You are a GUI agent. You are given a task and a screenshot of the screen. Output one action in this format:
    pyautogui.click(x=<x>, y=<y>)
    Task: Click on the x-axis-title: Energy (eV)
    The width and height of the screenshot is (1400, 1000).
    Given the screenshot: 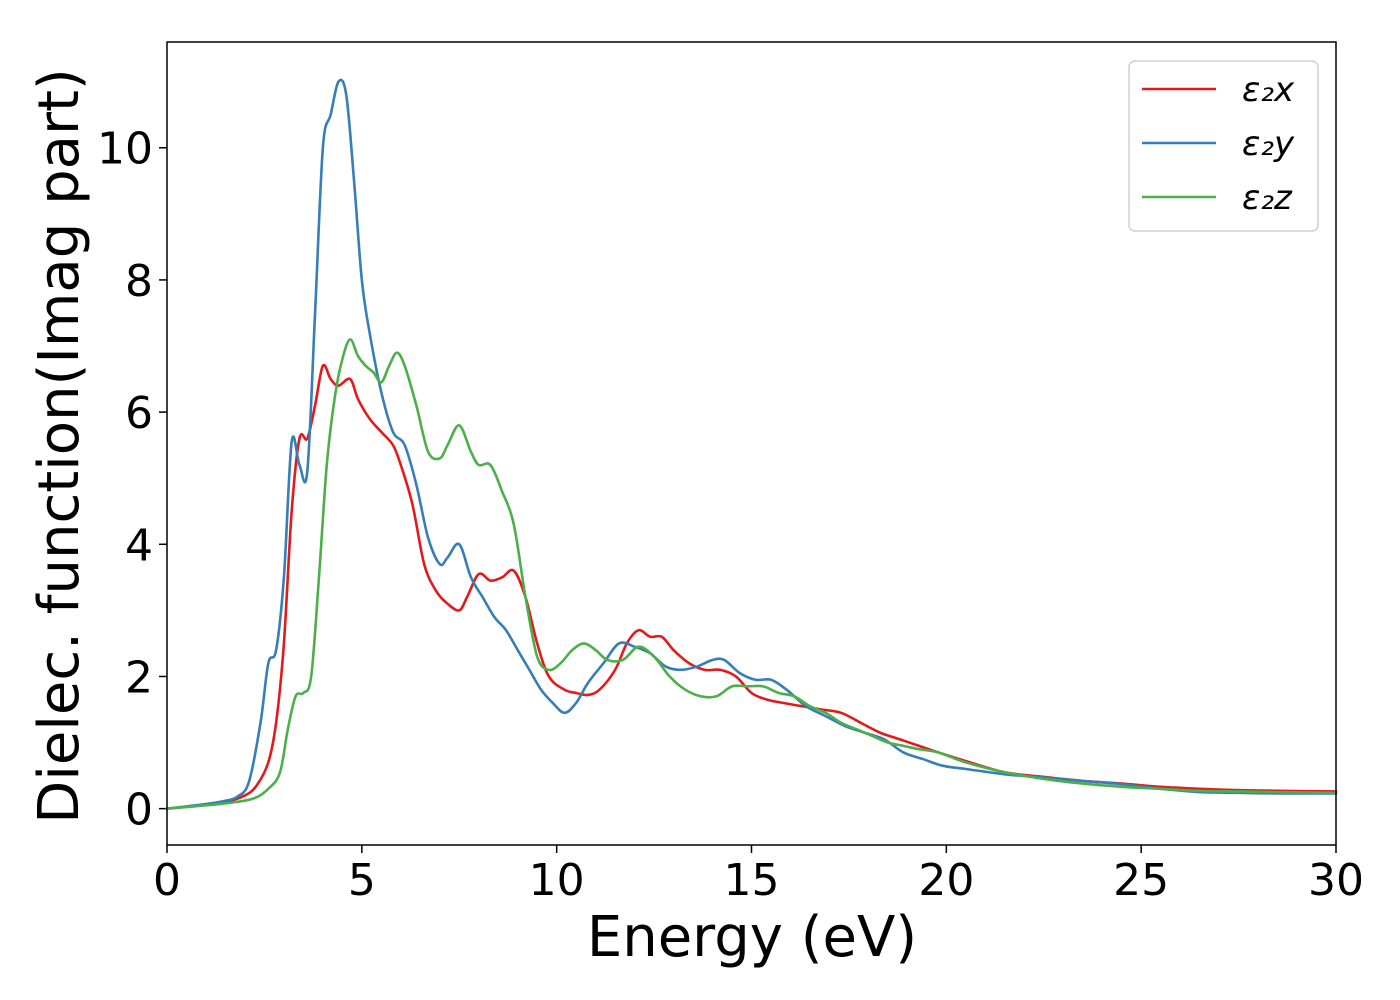 What is the action you would take?
    pyautogui.click(x=752, y=937)
    